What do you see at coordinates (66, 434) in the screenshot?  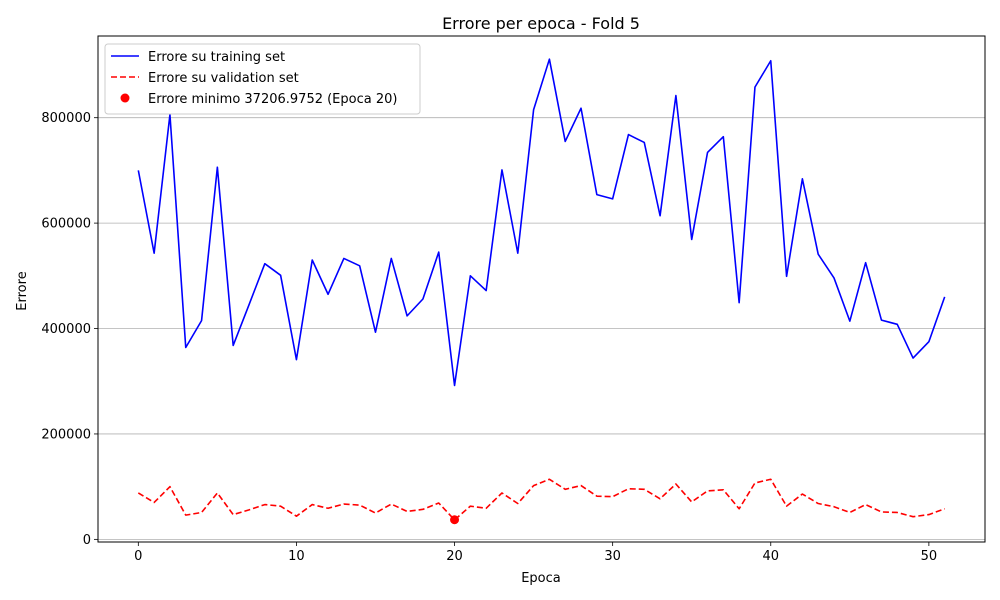 I see `y-tick-label: 200000` at bounding box center [66, 434].